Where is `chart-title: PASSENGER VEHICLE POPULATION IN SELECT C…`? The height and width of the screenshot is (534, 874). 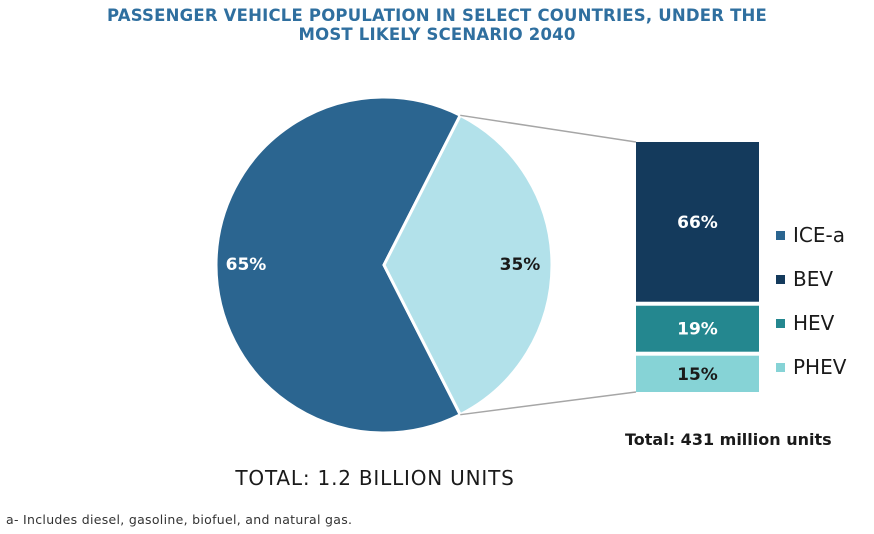 chart-title: PASSENGER VEHICLE POPULATION IN SELECT C… is located at coordinates (437, 25).